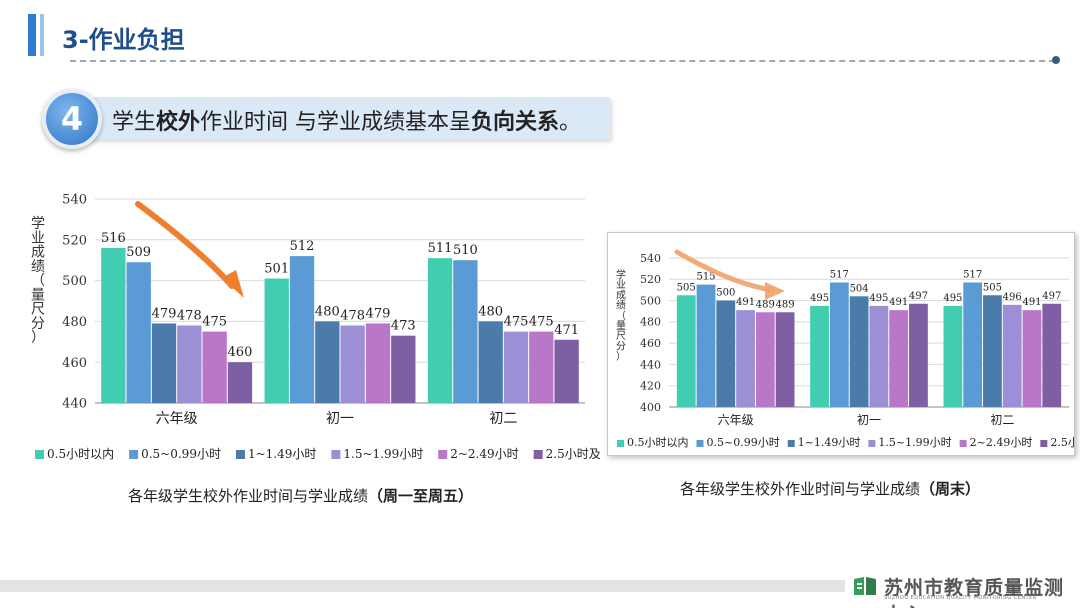 The width and height of the screenshot is (1080, 608). What do you see at coordinates (74, 281) in the screenshot?
I see `weekday-y-tick-label: 500` at bounding box center [74, 281].